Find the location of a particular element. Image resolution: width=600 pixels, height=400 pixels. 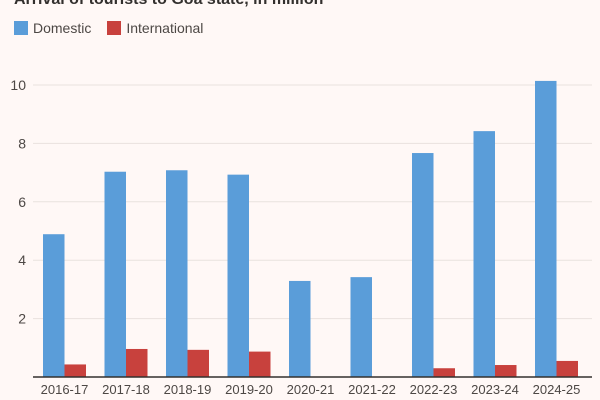

legend-domestic: Domestic is located at coordinates (52, 28).